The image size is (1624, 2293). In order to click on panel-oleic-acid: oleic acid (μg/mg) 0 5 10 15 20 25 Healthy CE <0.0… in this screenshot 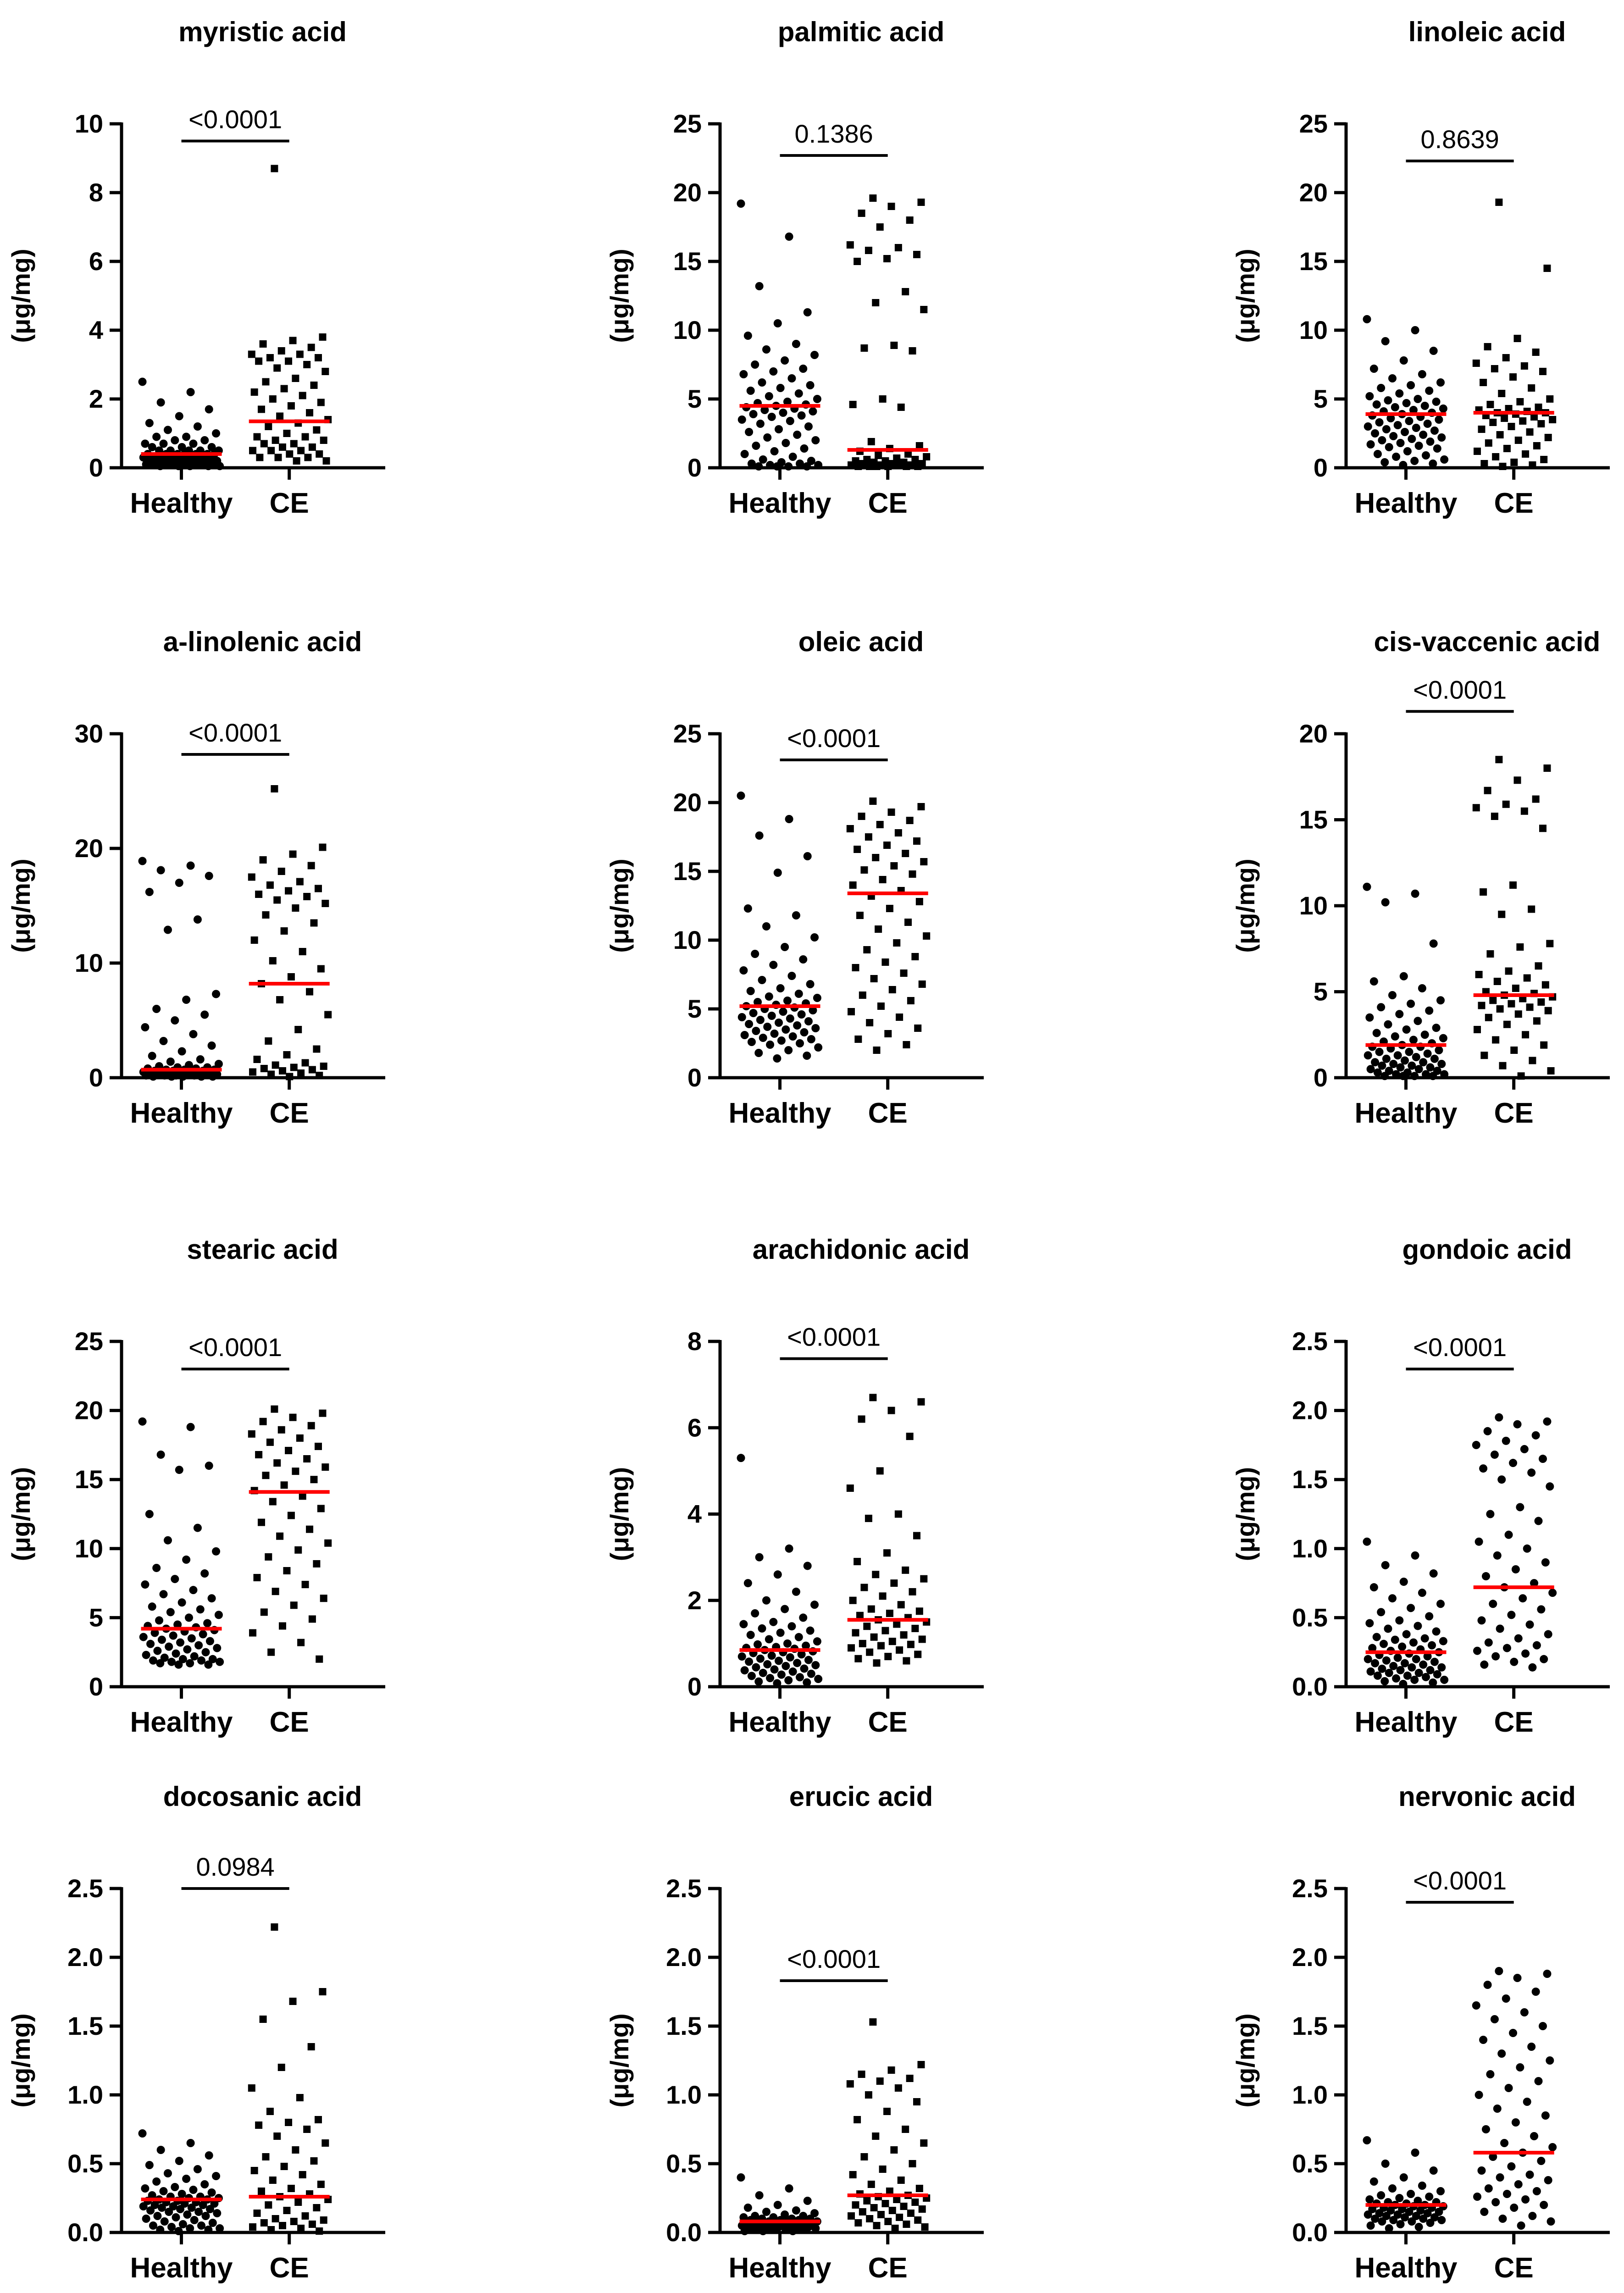, I will do `click(794, 877)`.